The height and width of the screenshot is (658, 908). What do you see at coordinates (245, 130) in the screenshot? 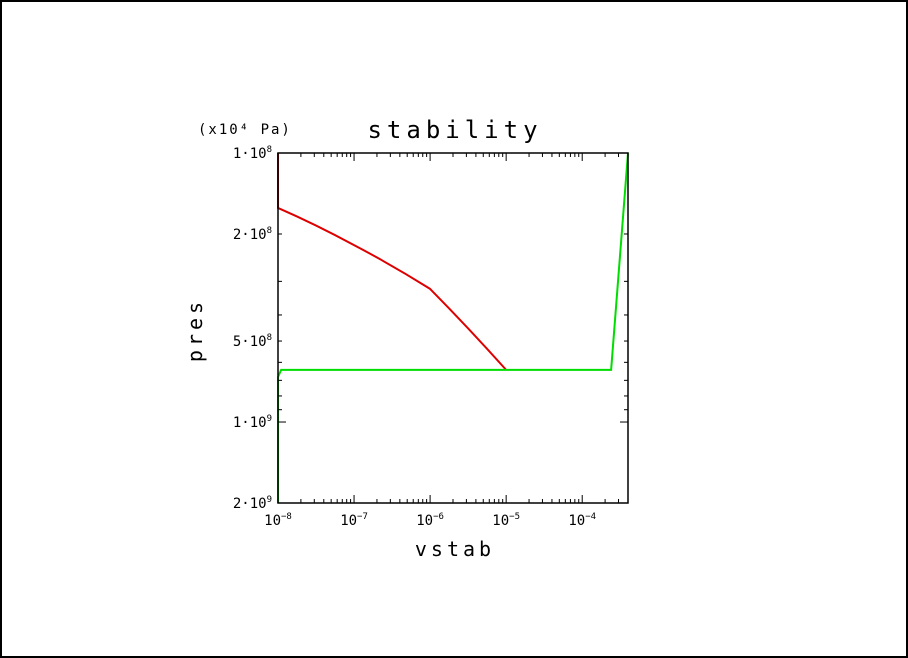
I see `y-unit-label: (x10⁴ Pa)` at bounding box center [245, 130].